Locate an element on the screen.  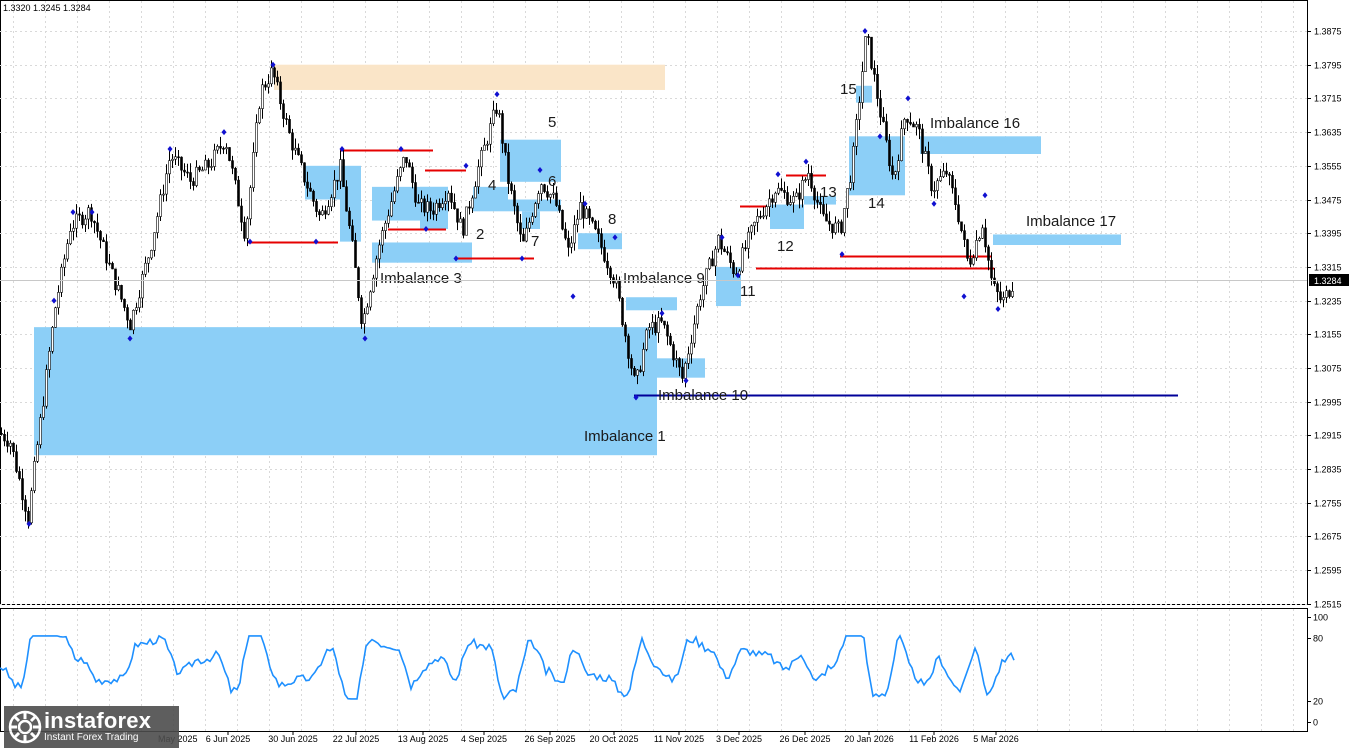
y-tick-label: 1.2835 is located at coordinates (1328, 470).